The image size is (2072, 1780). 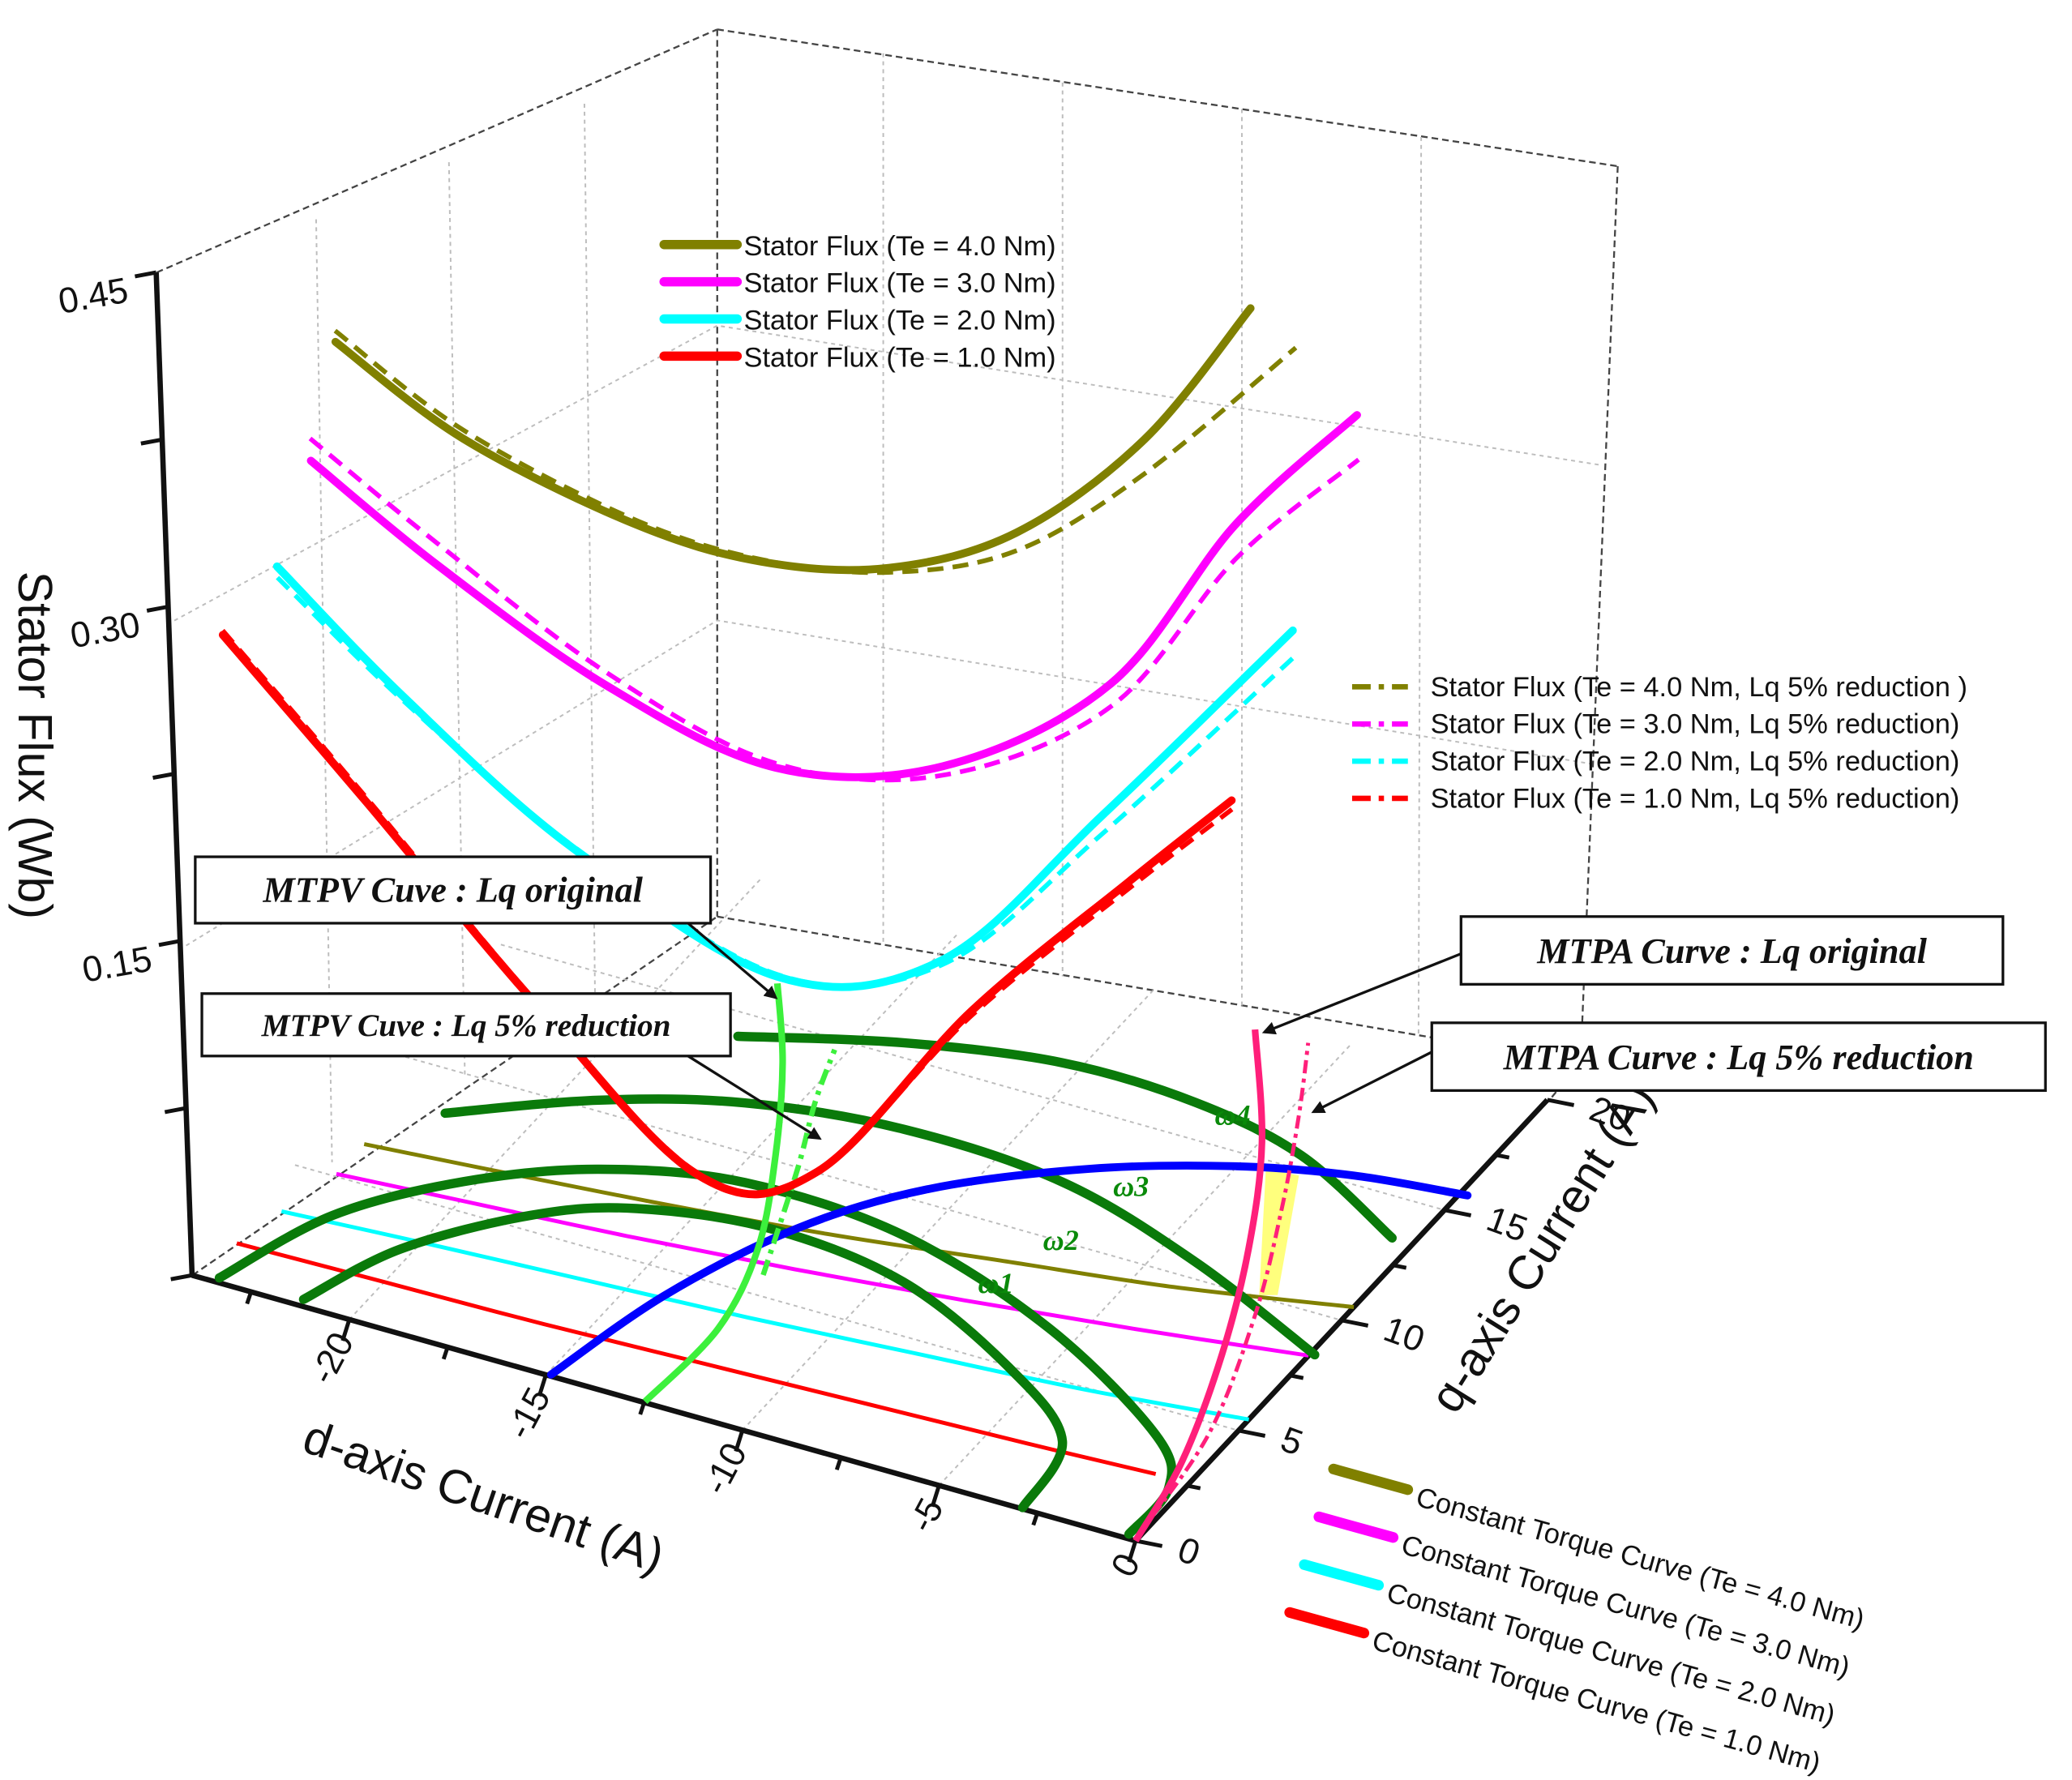 I want to click on legend-label: Stator Flux (Te = 4.0 Nm), so click(x=900, y=247).